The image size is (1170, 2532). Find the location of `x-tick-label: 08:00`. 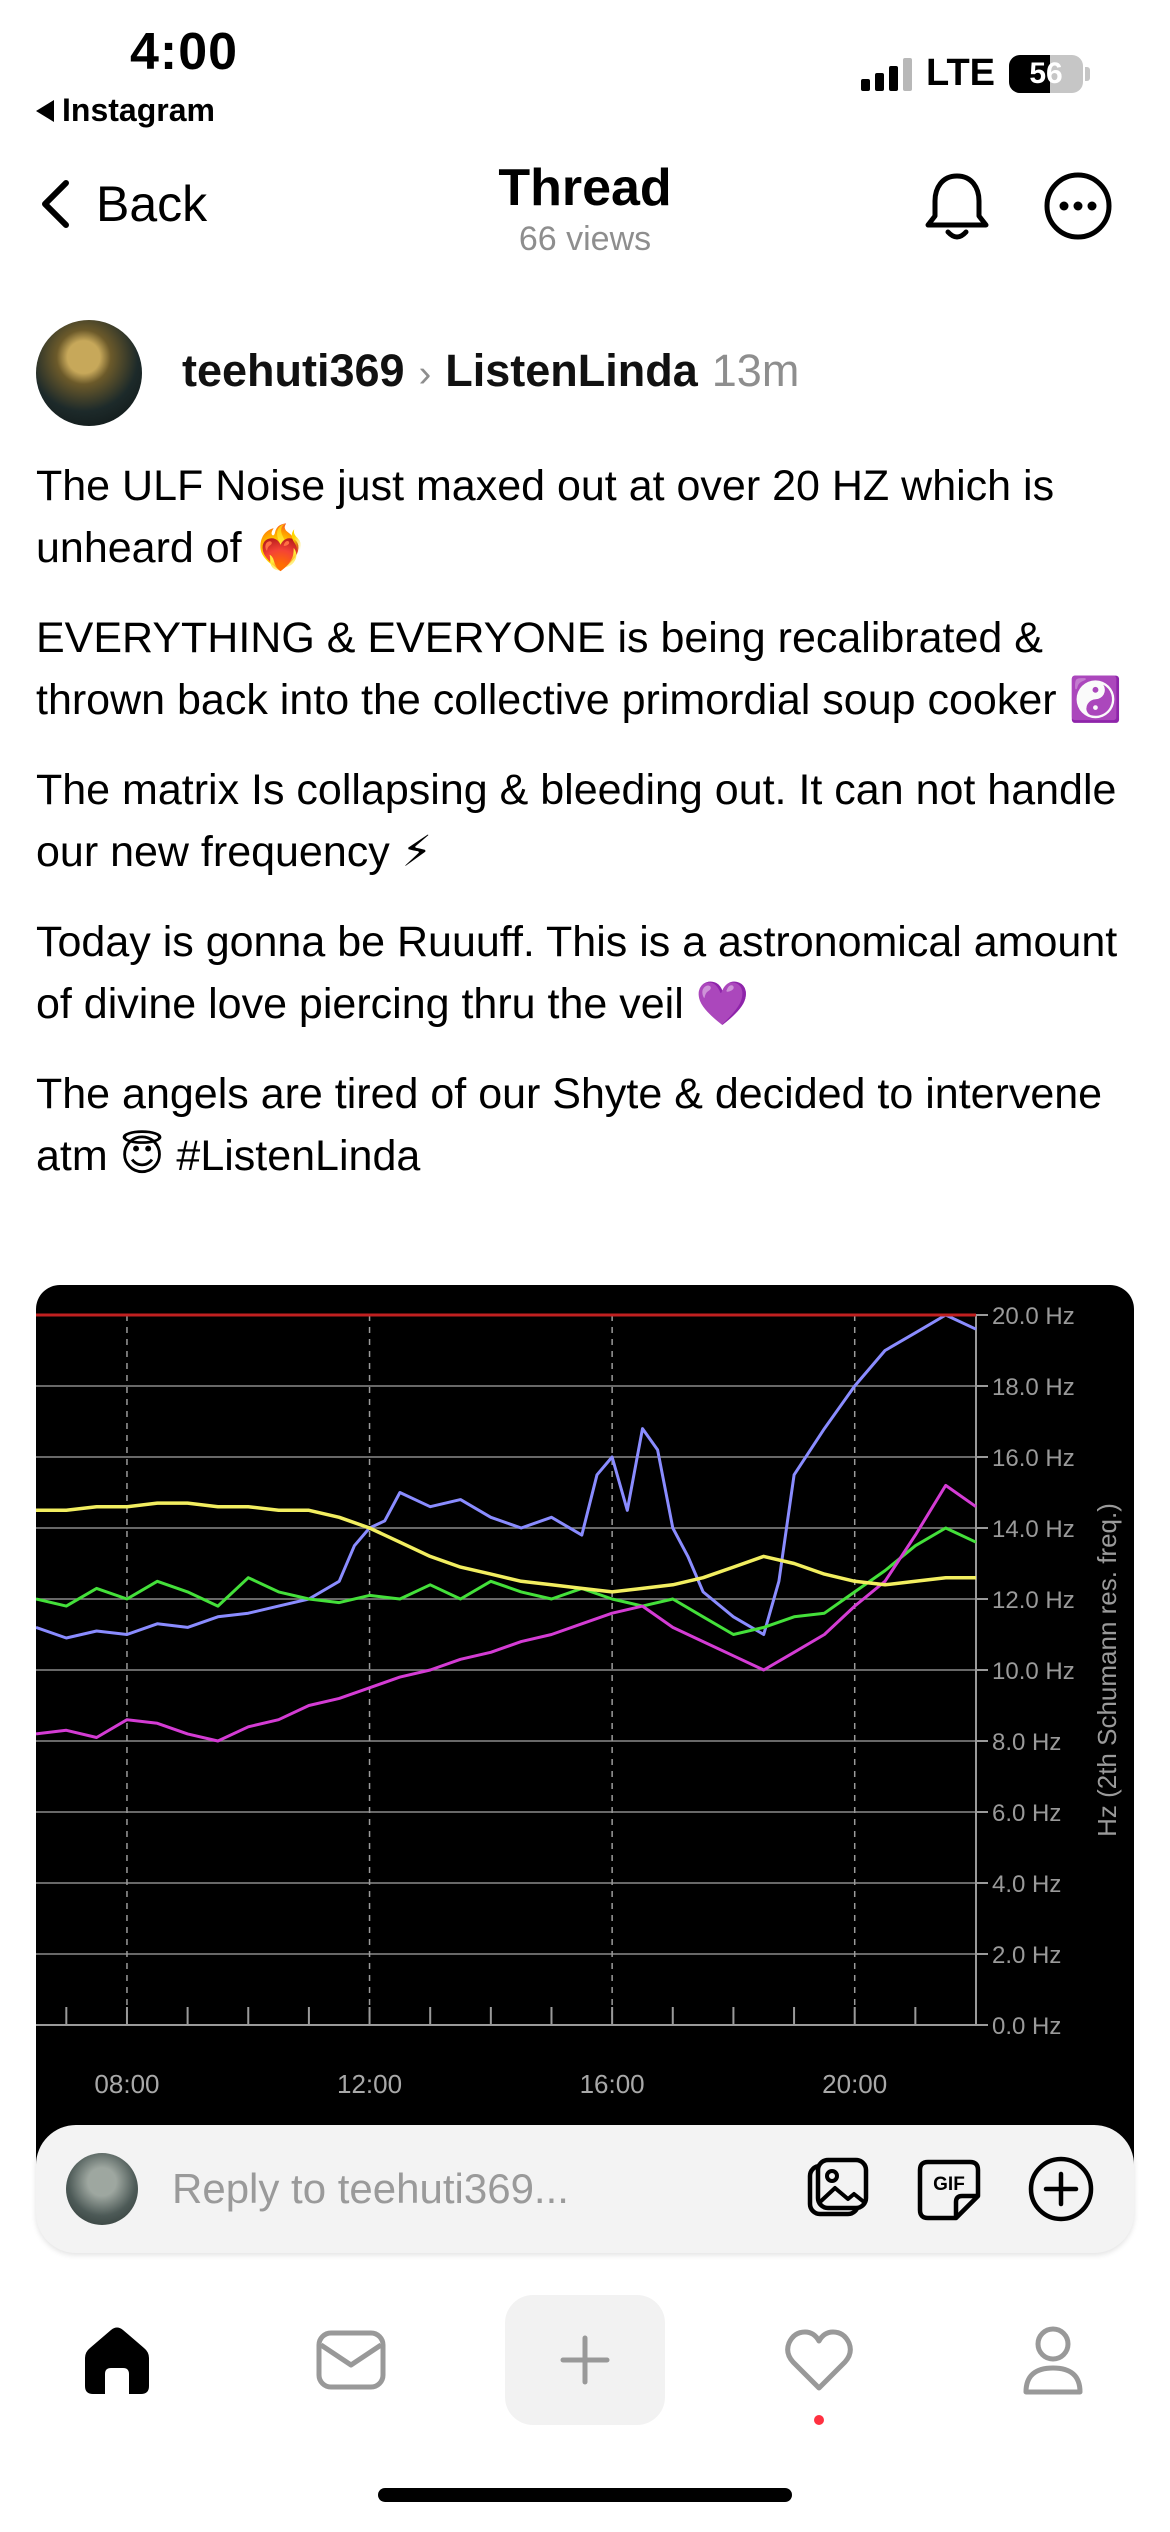

x-tick-label: 08:00 is located at coordinates (126, 2084).